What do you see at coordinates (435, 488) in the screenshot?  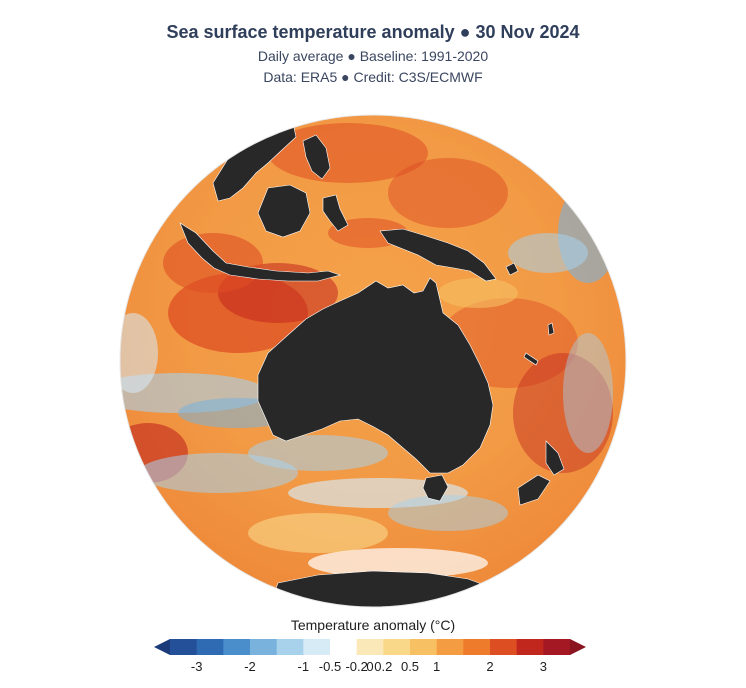 I see `tasmania` at bounding box center [435, 488].